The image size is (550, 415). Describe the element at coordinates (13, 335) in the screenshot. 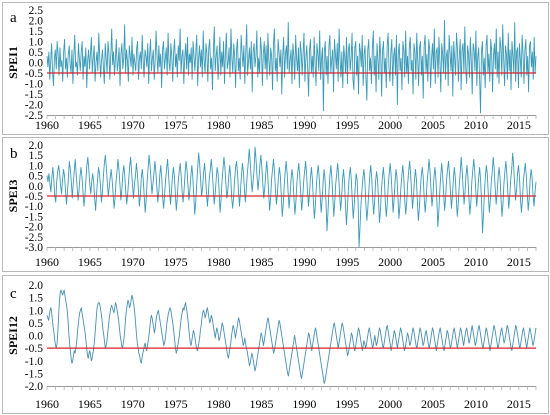

I see `y-axis-title: SPEI12` at that location.